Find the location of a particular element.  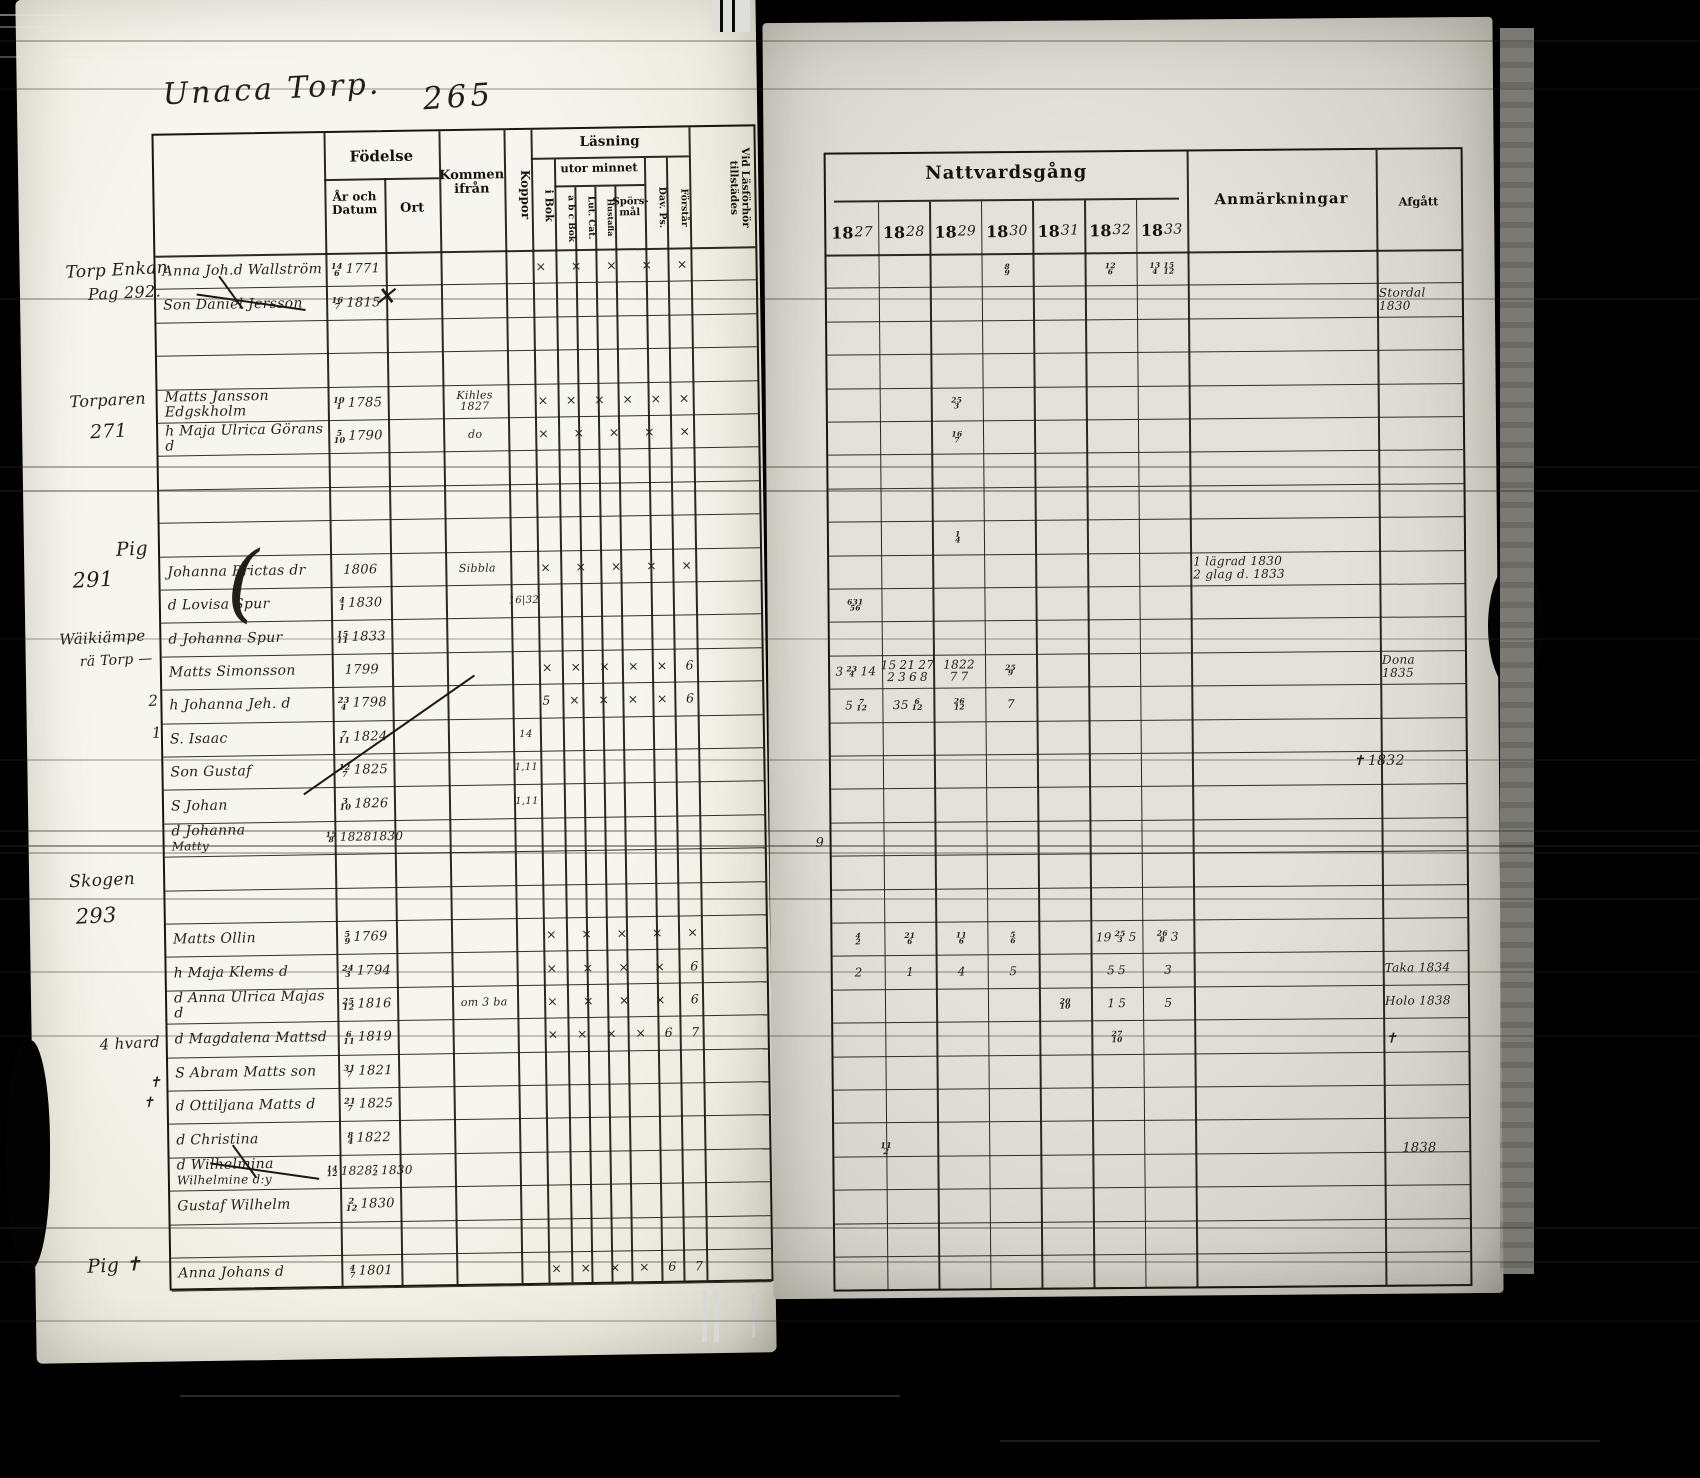

margin-note: rä Torp — is located at coordinates (116, 660).